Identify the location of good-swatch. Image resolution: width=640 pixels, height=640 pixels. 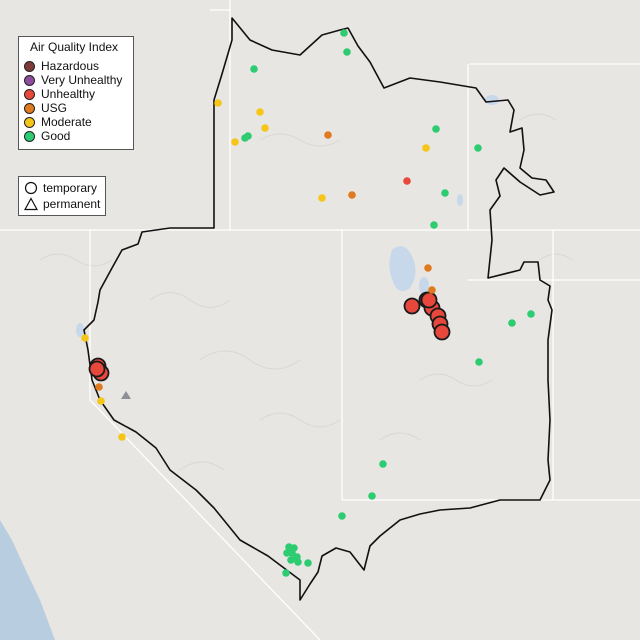
(29, 136).